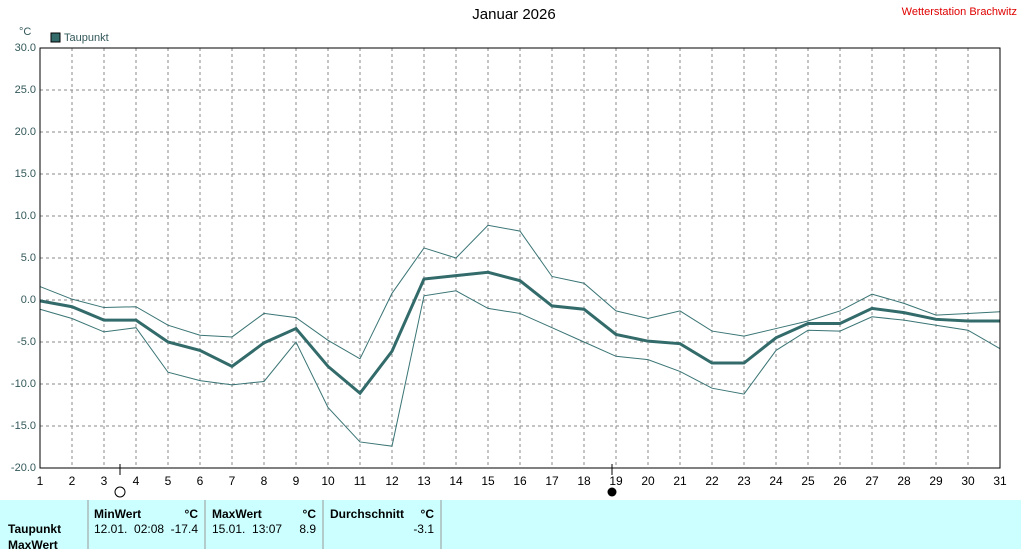 This screenshot has height=549, width=1021. Describe the element at coordinates (744, 481) in the screenshot. I see `x-tick-label: 23` at that location.